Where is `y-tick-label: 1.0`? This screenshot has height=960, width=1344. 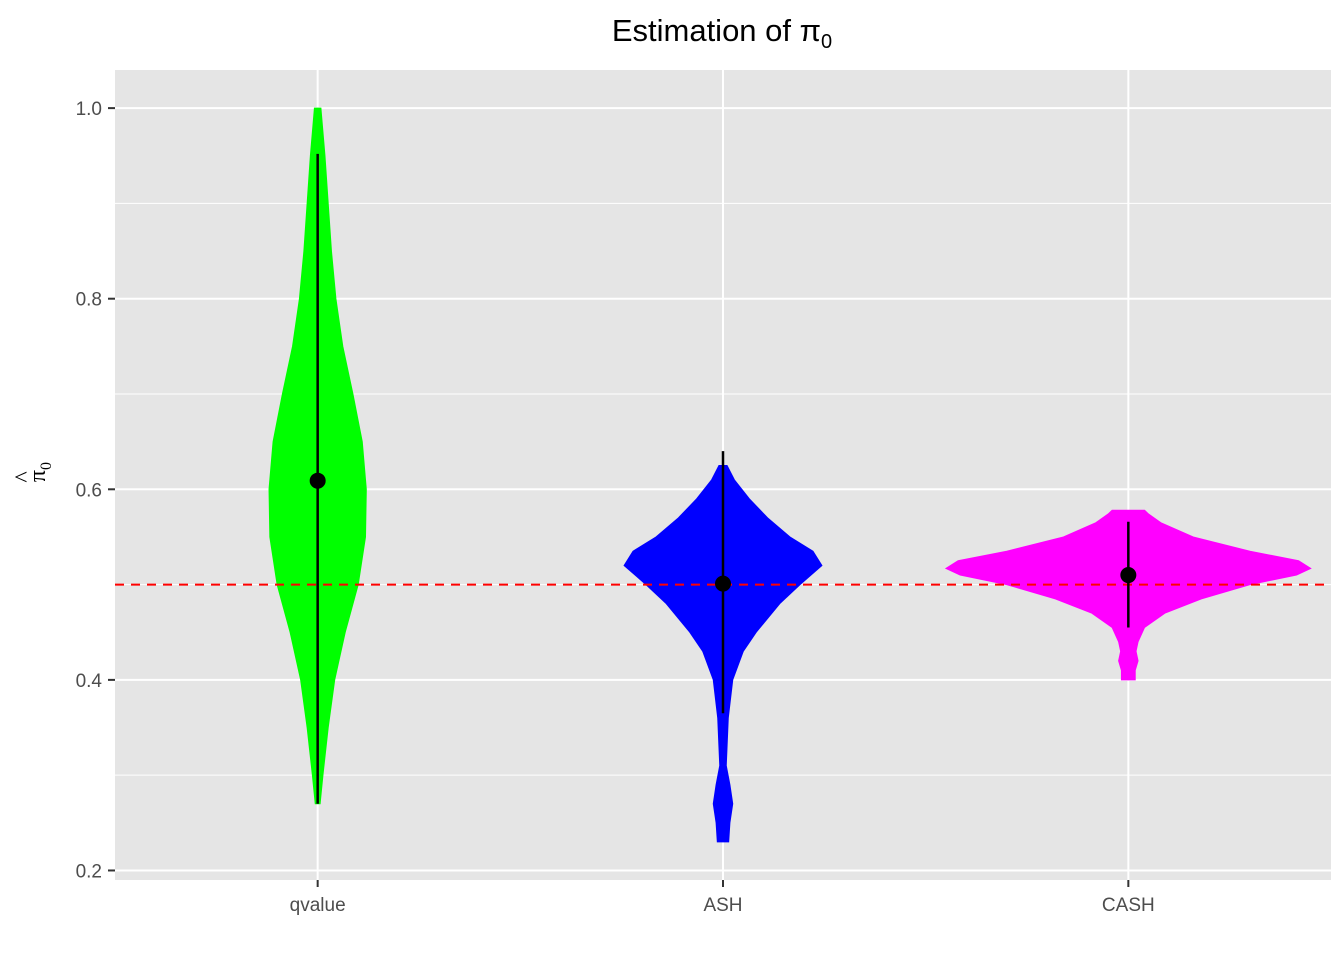
y-tick-label: 1.0 is located at coordinates (89, 109).